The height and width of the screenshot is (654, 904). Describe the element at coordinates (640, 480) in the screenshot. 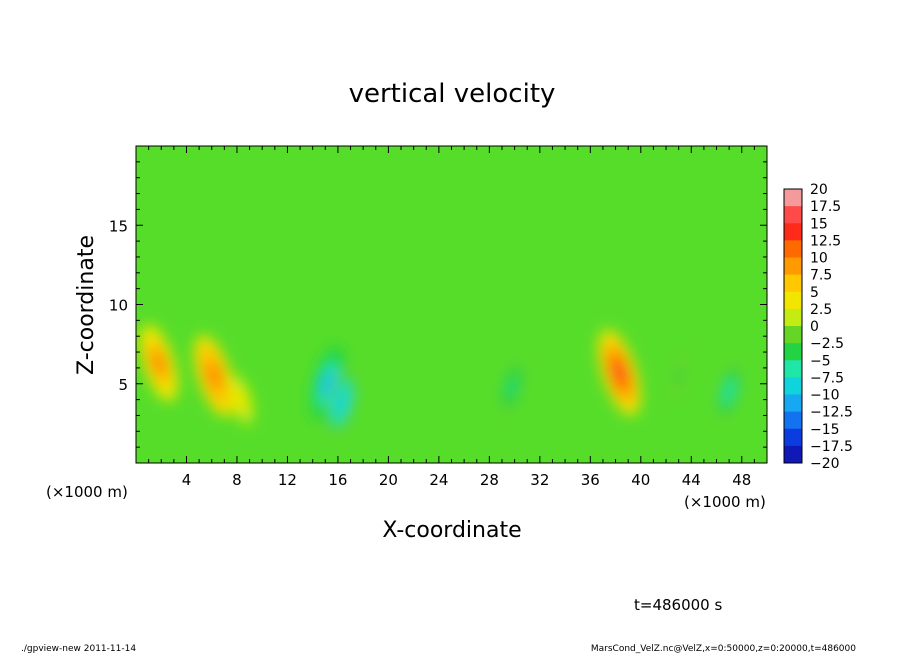

I see `x-tick-label: 40` at that location.